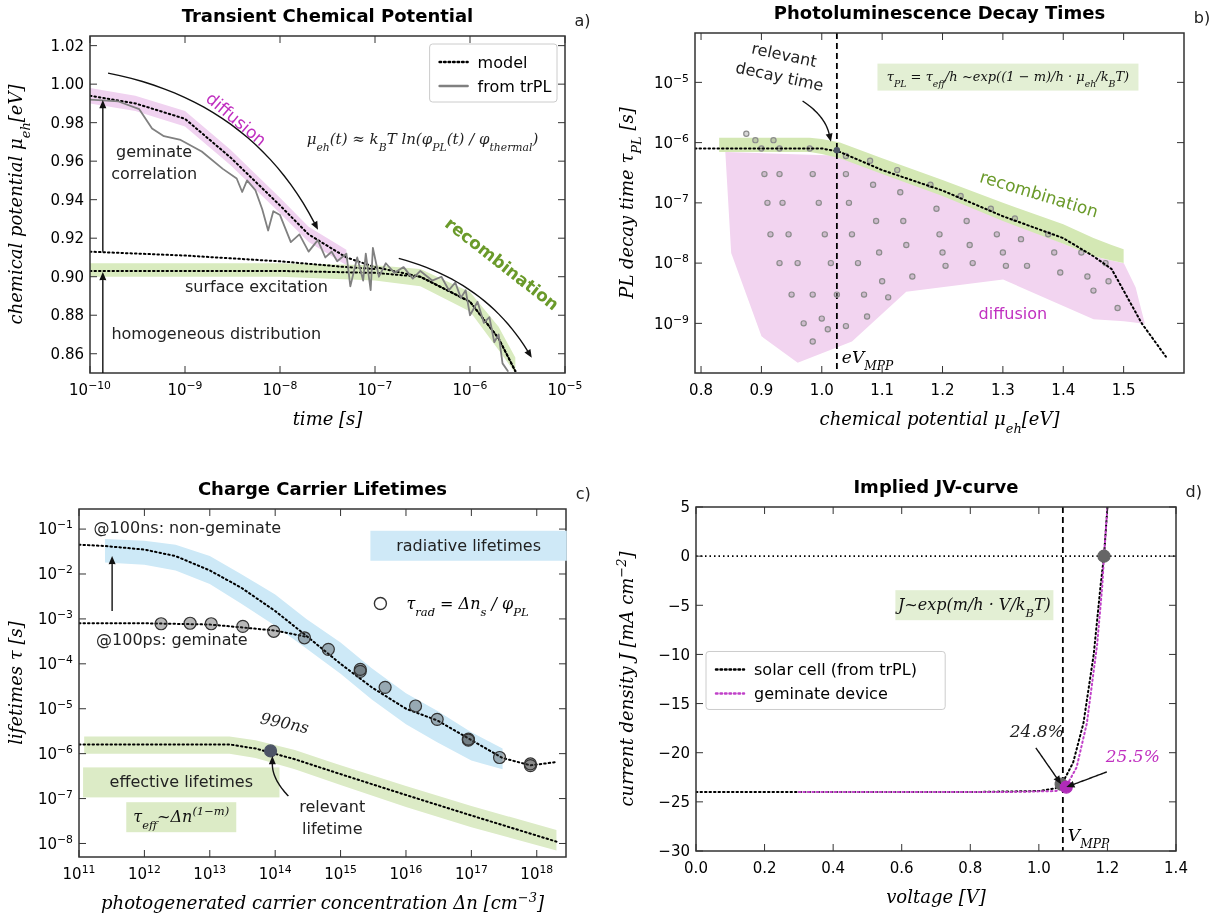  I want to click on y-tick-label: −25, so click(674, 802).